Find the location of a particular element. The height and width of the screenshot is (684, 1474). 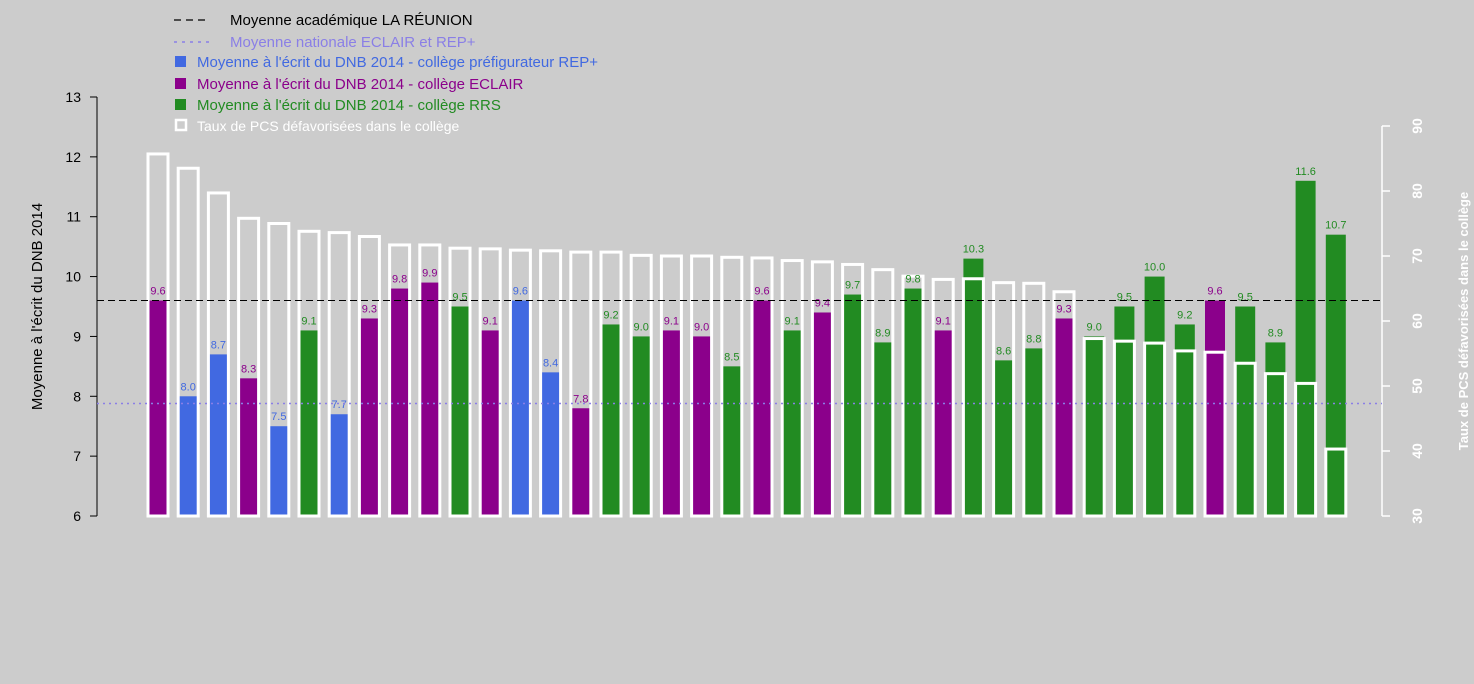

right-axis-tick-label: 50 is located at coordinates (1417, 386).